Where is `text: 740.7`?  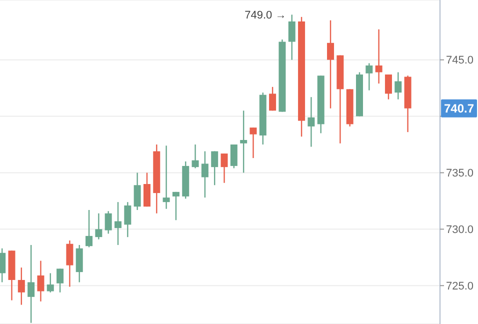
text: 740.7 is located at coordinates (459, 108).